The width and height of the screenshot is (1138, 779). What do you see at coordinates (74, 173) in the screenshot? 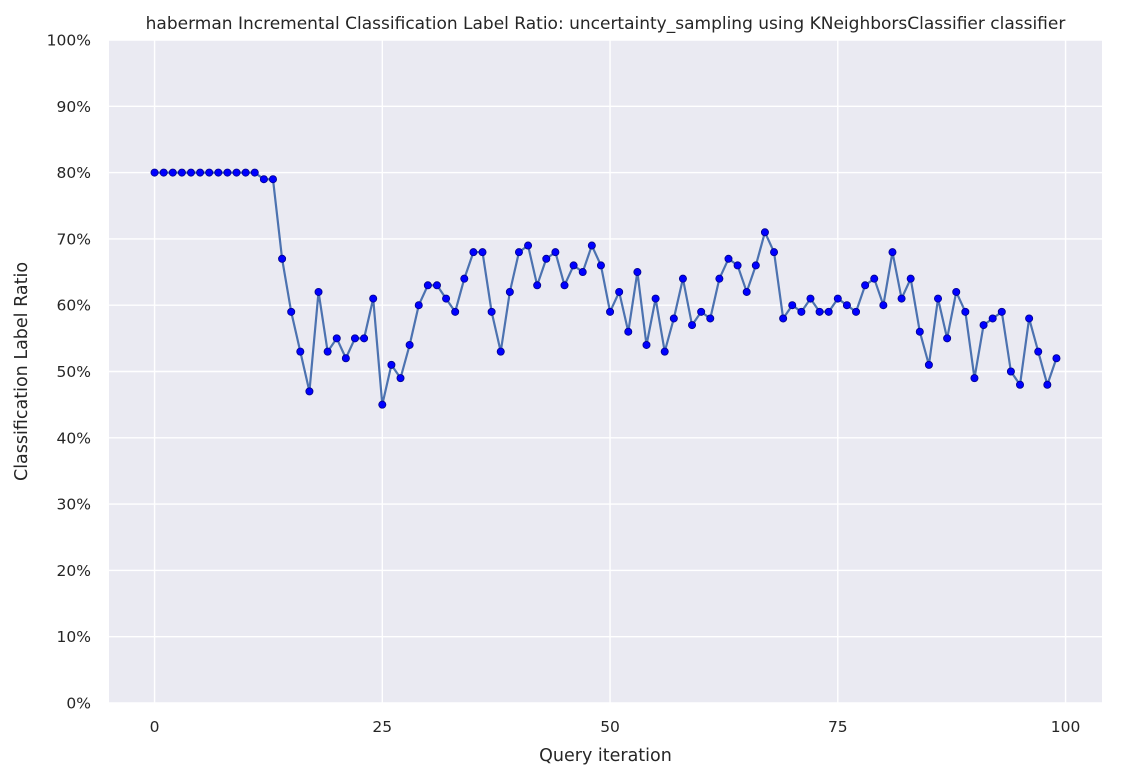
I see `y-tick-label: 80%` at bounding box center [74, 173].